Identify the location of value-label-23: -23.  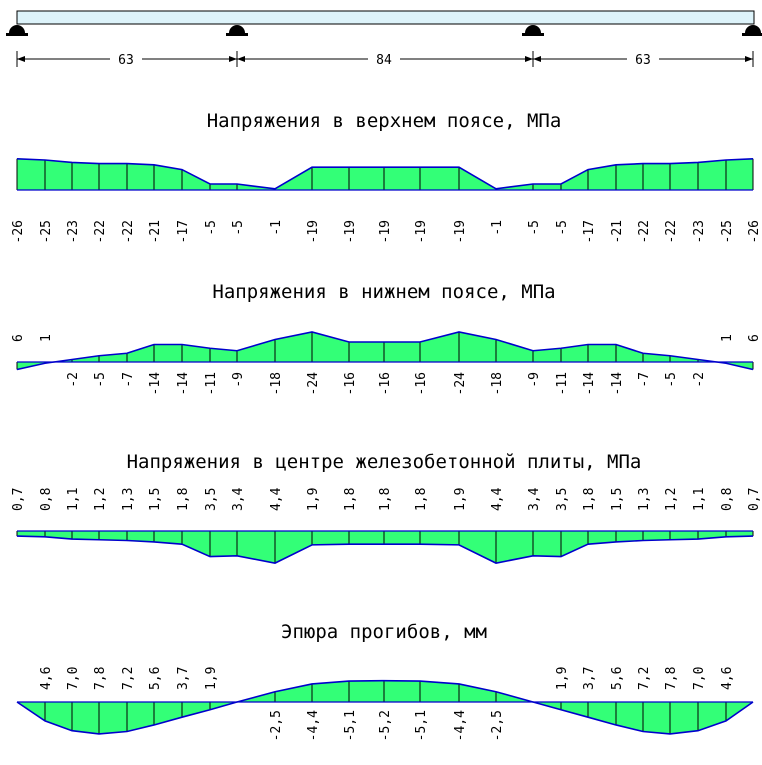
(699, 231).